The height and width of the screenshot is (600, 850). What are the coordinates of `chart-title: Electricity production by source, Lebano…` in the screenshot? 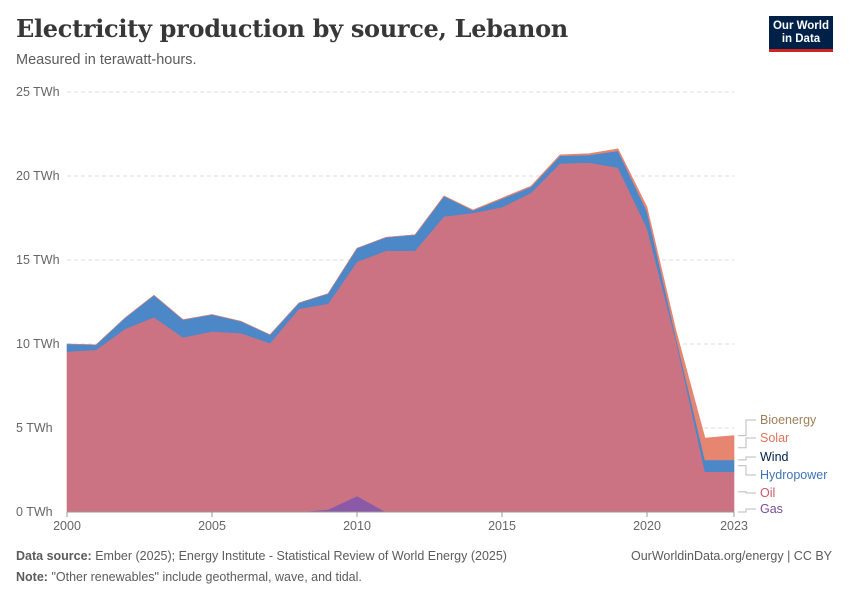 It's located at (292, 28).